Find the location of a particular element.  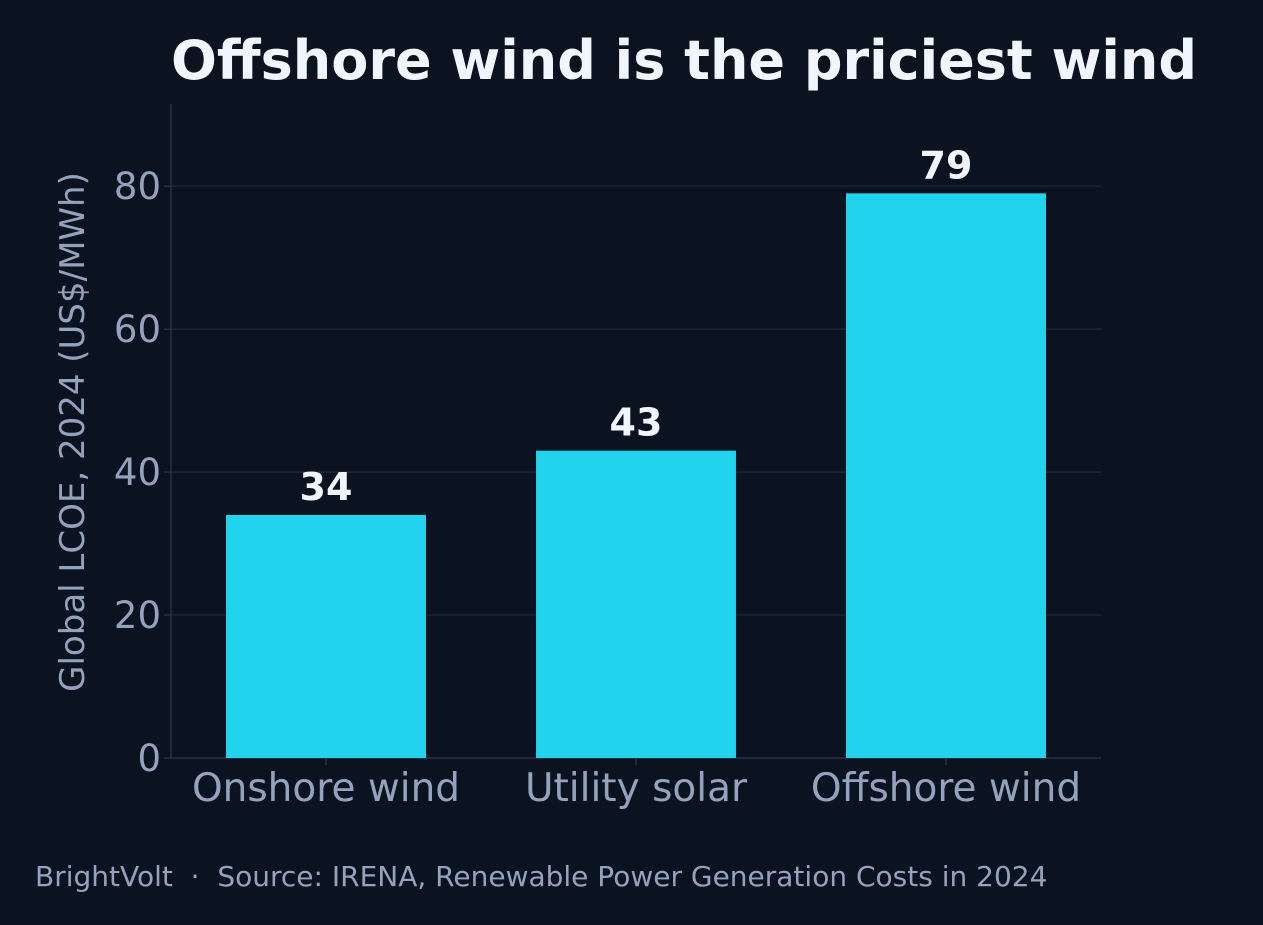

chart-title: Offshore wind is the priciest wind is located at coordinates (684, 60).